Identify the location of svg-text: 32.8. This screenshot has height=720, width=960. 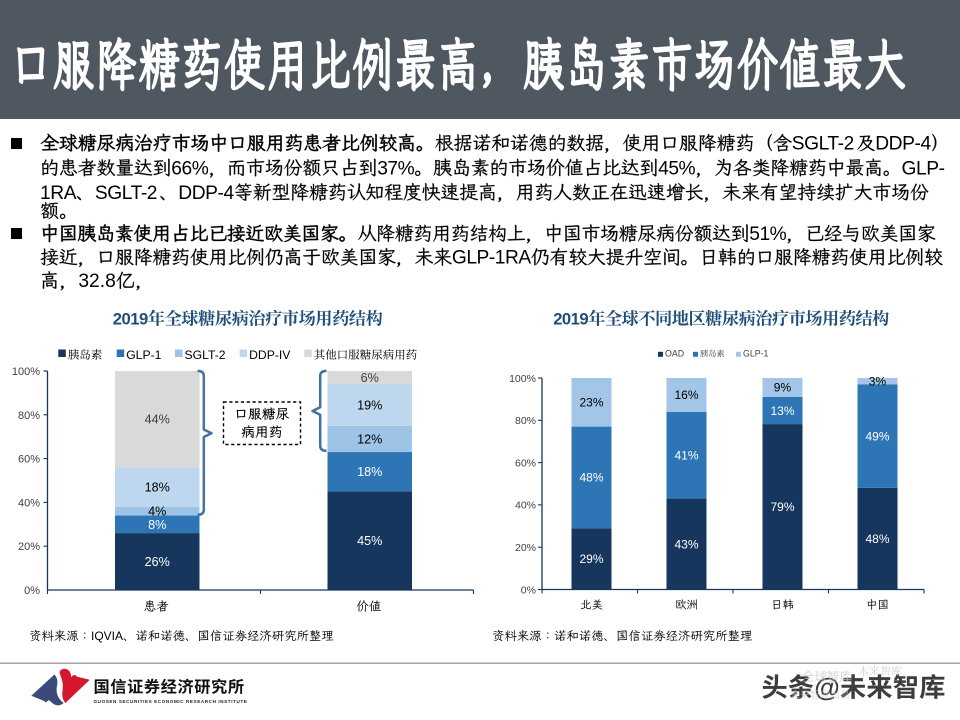
(96, 281).